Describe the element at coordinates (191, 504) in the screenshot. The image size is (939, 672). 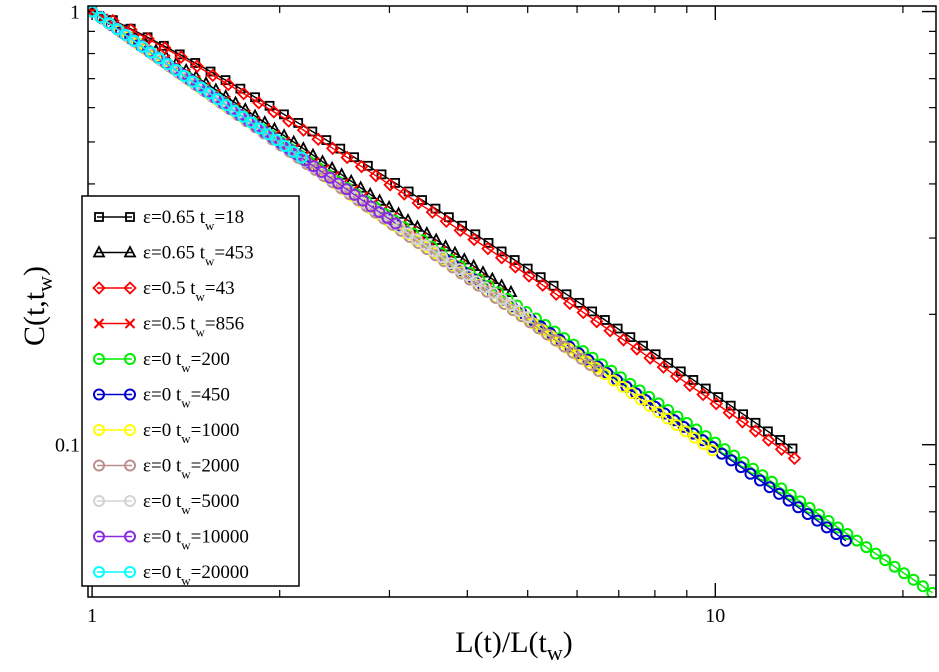
I see `legend-label: ε=0 tw=5000` at that location.